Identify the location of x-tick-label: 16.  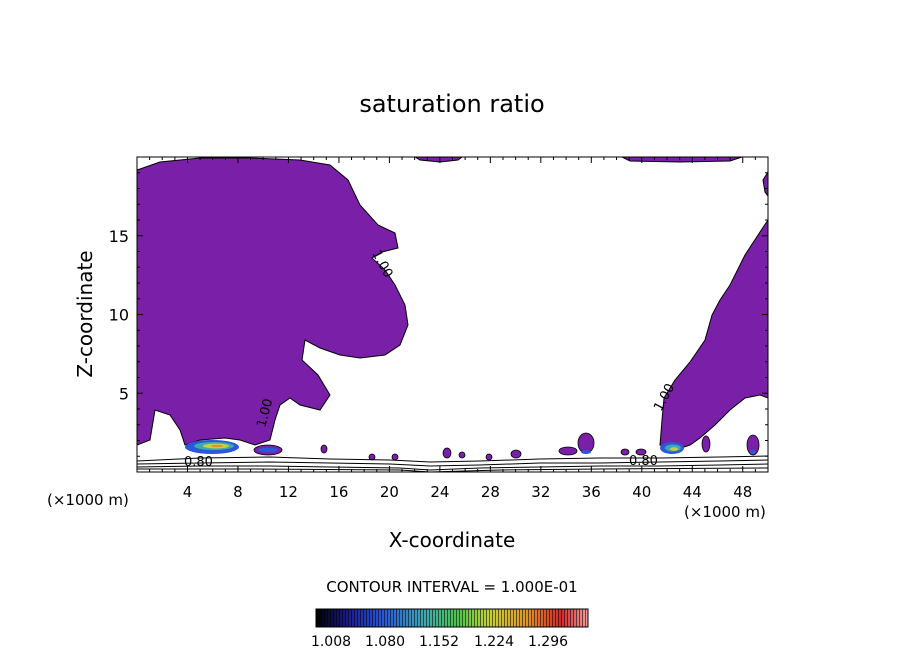
(338, 492).